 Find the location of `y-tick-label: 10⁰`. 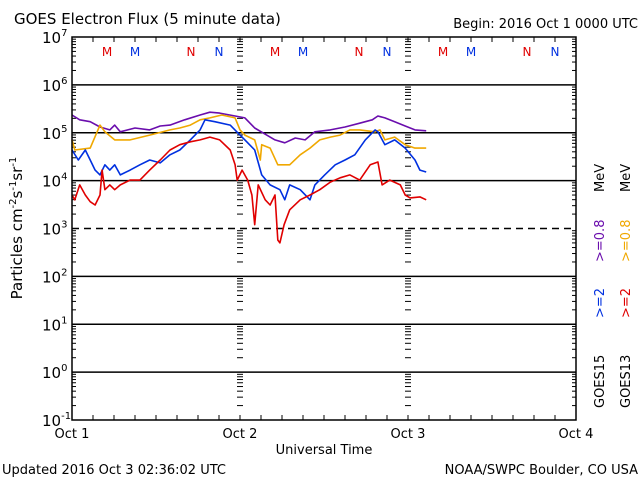

y-tick-label: 10⁰ is located at coordinates (54, 372).